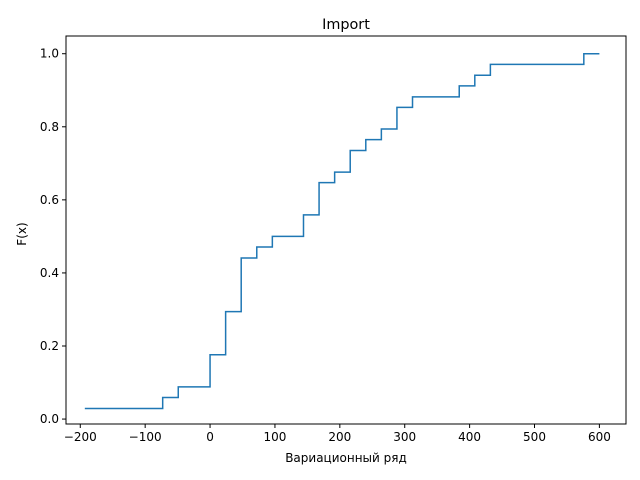  Describe the element at coordinates (346, 25) in the screenshot. I see `chart-title: Import` at that location.